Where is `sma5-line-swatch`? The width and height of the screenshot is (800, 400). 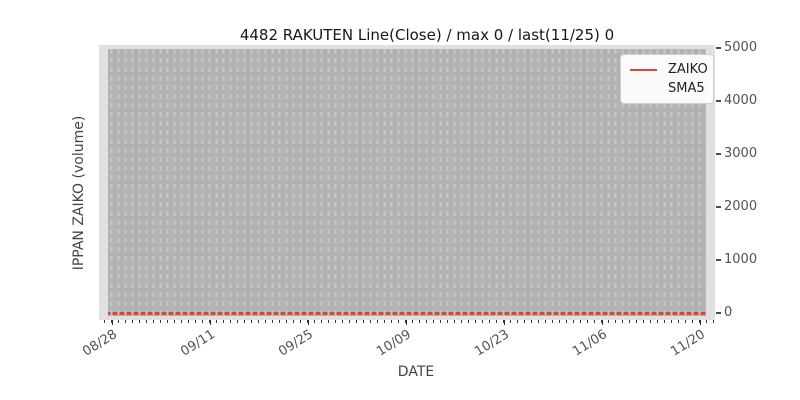
sma5-line-swatch is located at coordinates (643, 88).